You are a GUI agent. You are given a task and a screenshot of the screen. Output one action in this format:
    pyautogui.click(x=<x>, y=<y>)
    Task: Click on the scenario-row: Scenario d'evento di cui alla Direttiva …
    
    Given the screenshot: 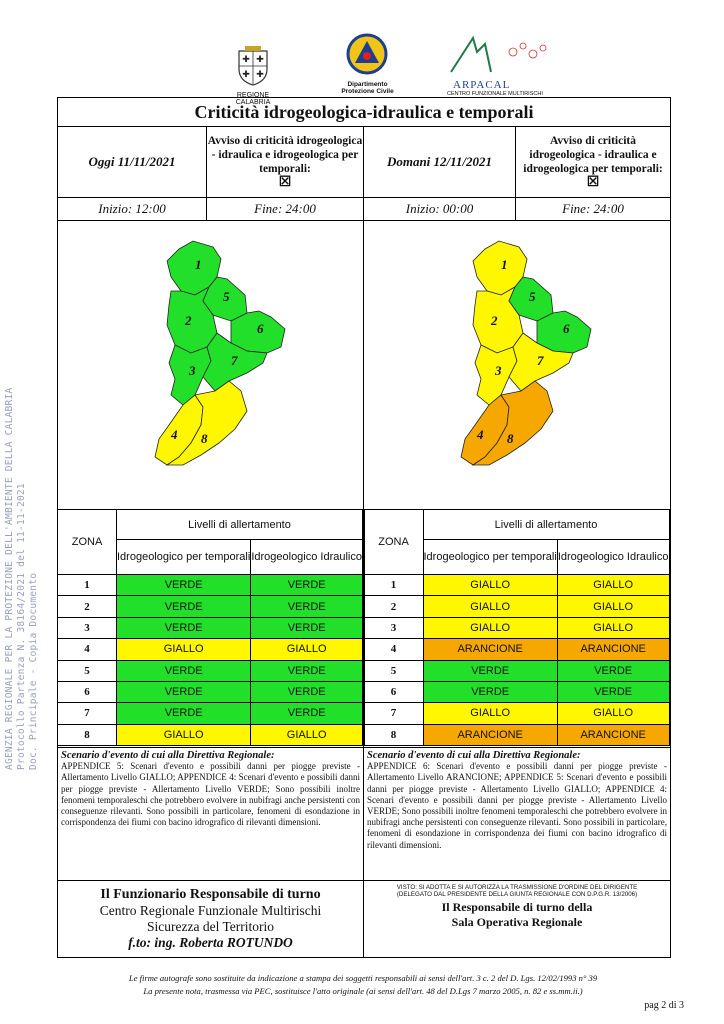 What is the action you would take?
    pyautogui.click(x=364, y=814)
    